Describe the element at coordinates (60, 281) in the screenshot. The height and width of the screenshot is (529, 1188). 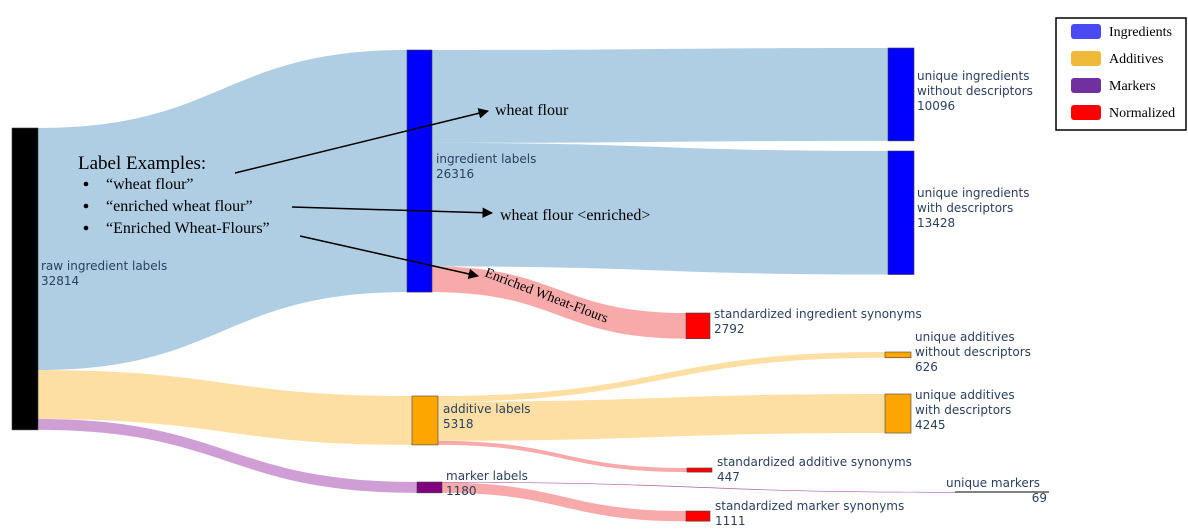
I see `node-value: 32814` at that location.